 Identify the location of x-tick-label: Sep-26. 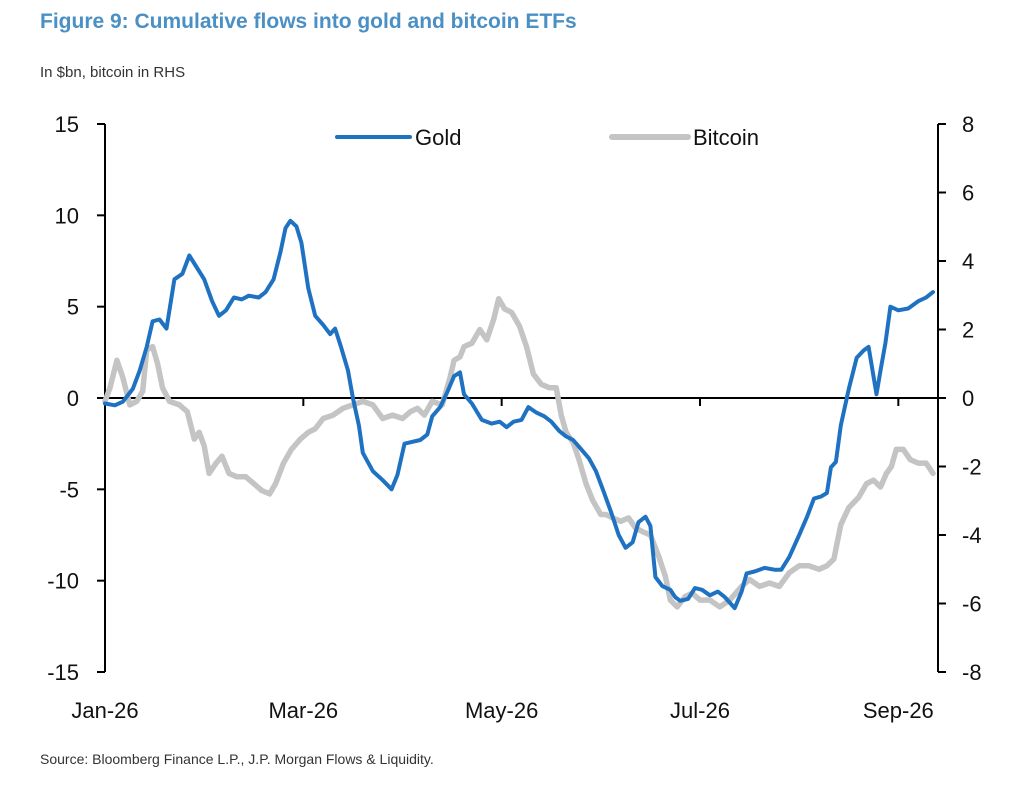
(898, 710).